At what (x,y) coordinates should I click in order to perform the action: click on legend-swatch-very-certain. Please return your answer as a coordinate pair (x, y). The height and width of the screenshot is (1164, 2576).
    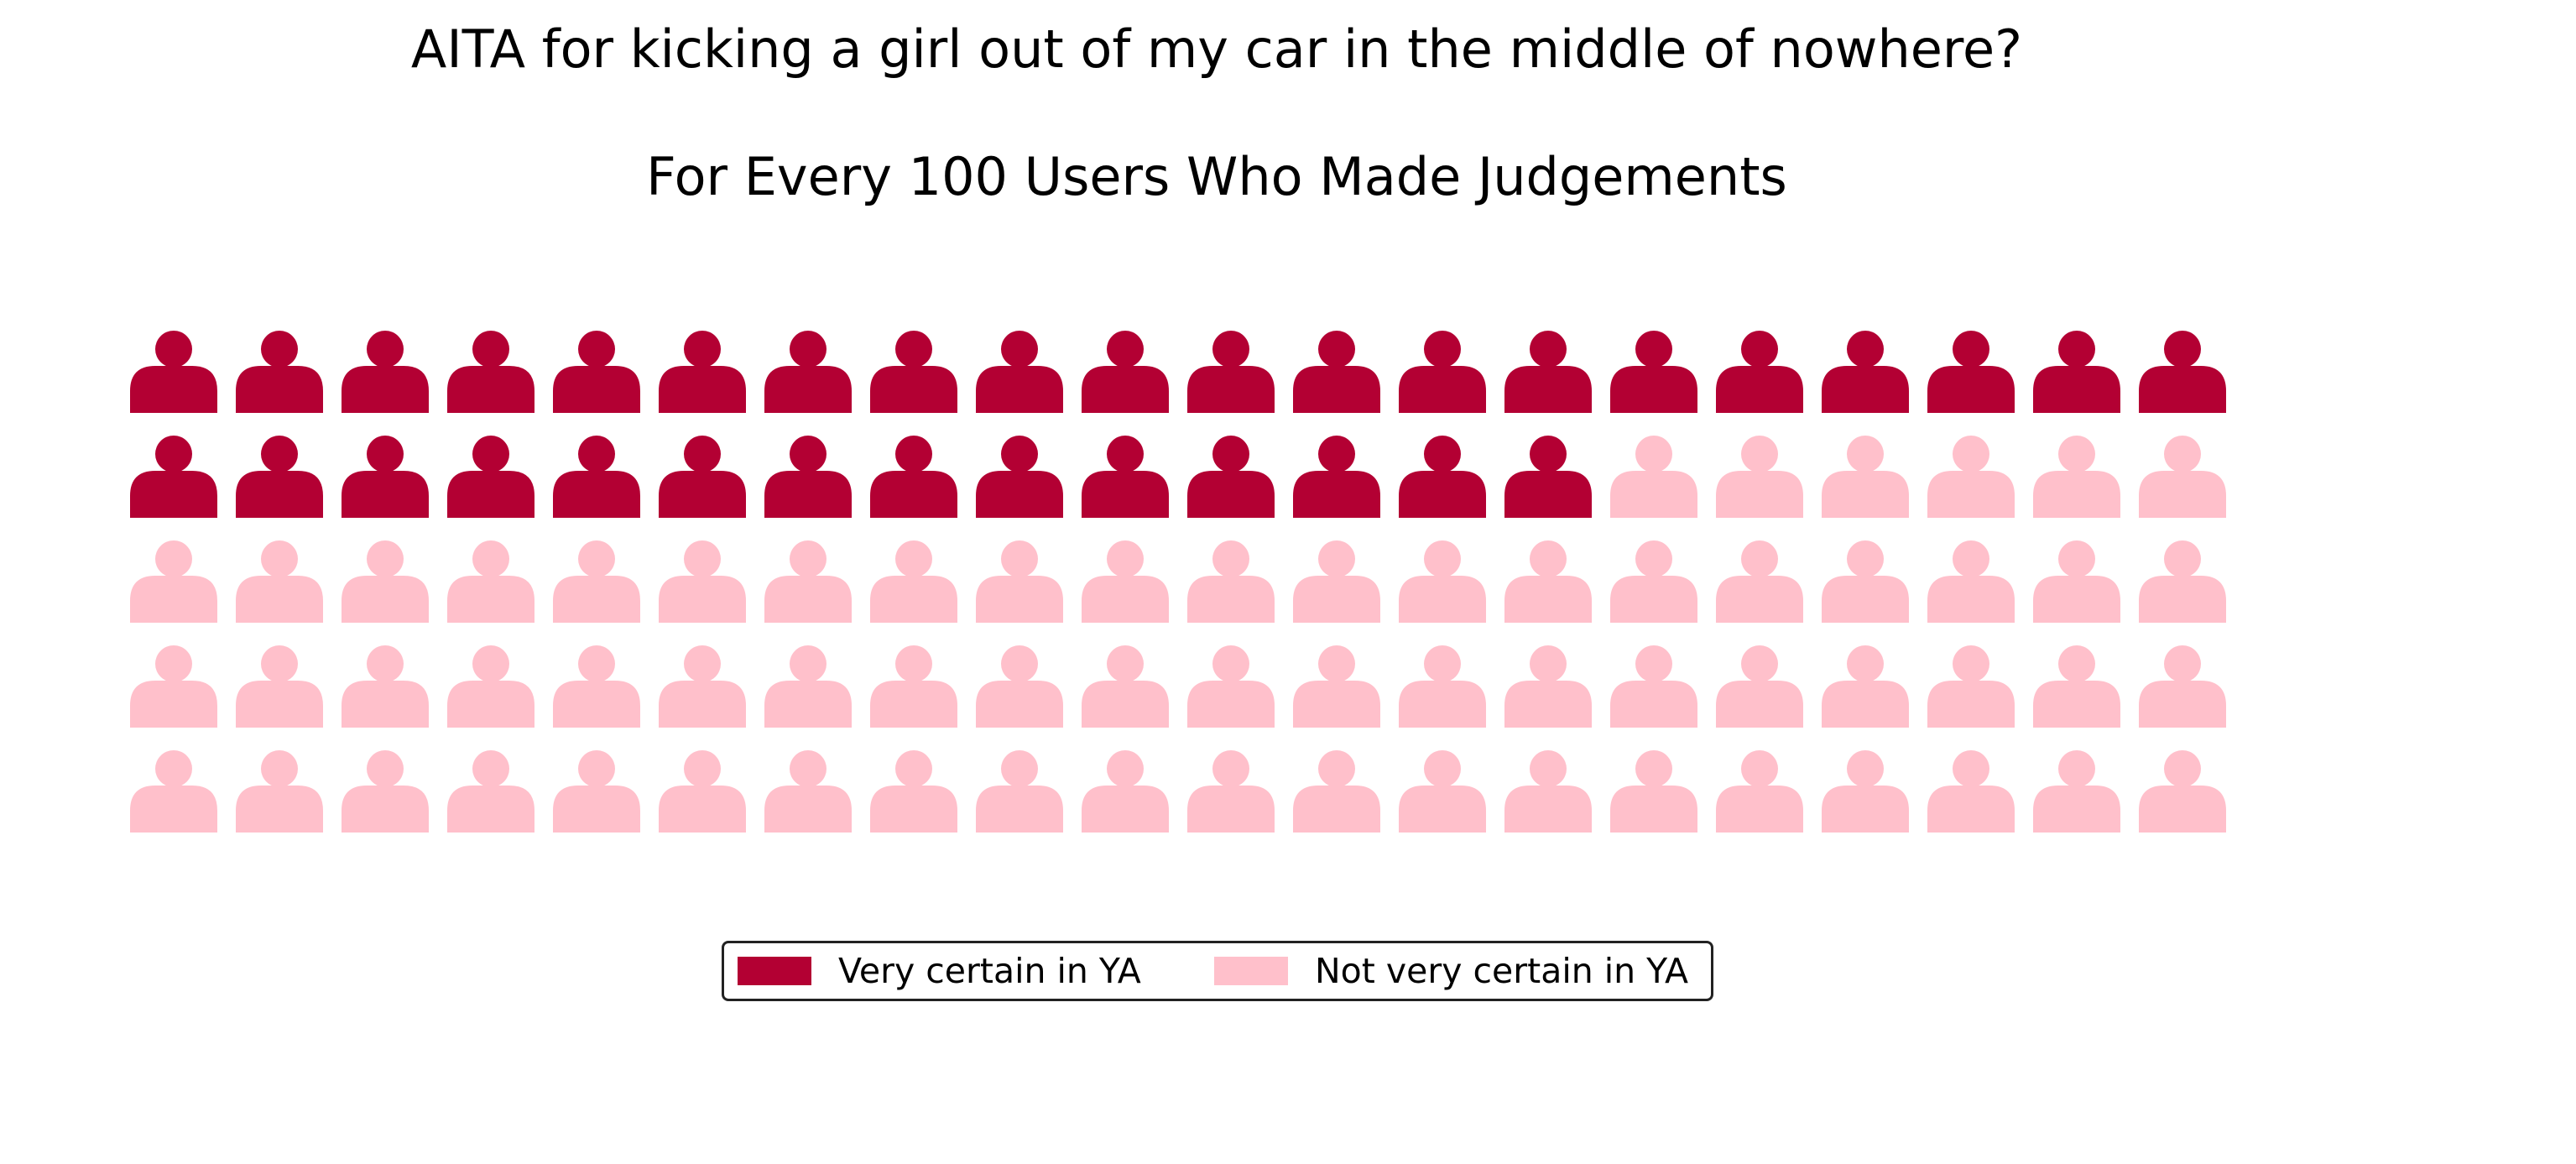
    Looking at the image, I should click on (774, 971).